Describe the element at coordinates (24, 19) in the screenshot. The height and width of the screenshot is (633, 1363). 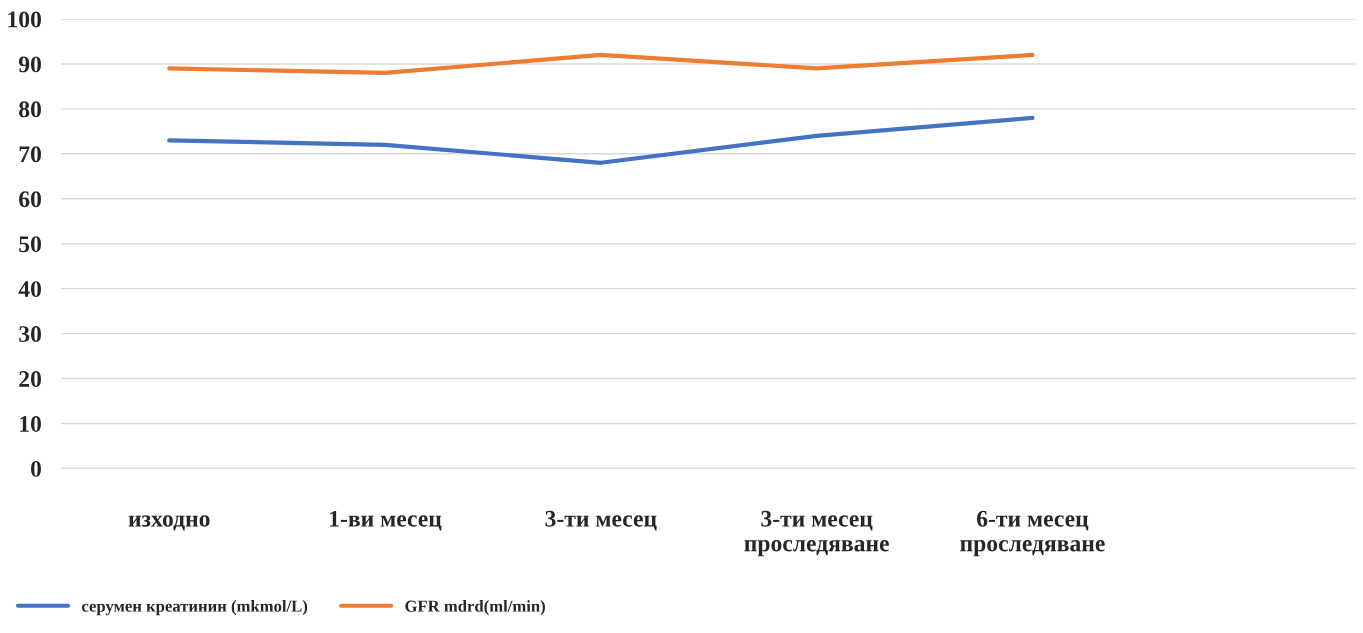
I see `y-tick-label: 100` at that location.